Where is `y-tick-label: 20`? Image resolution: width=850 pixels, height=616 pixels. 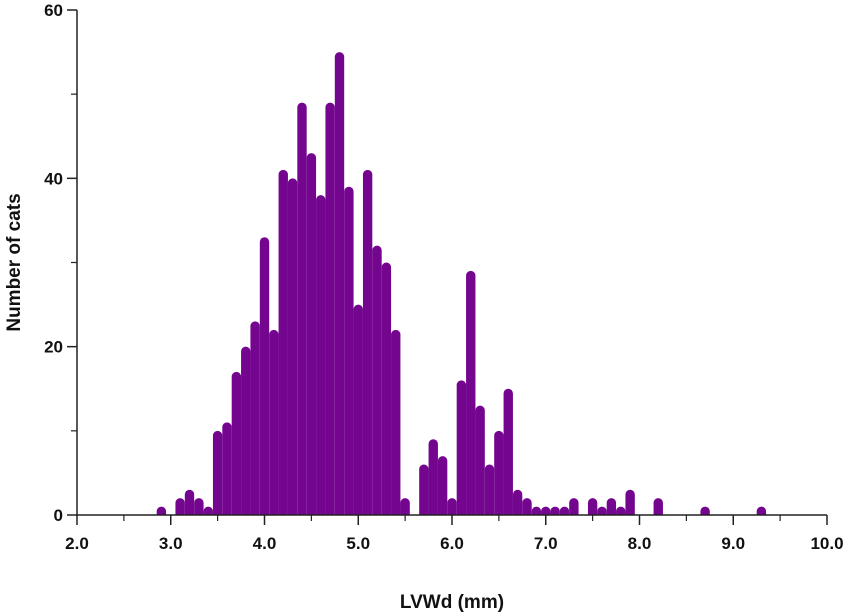
y-tick-label: 20 is located at coordinates (53, 347).